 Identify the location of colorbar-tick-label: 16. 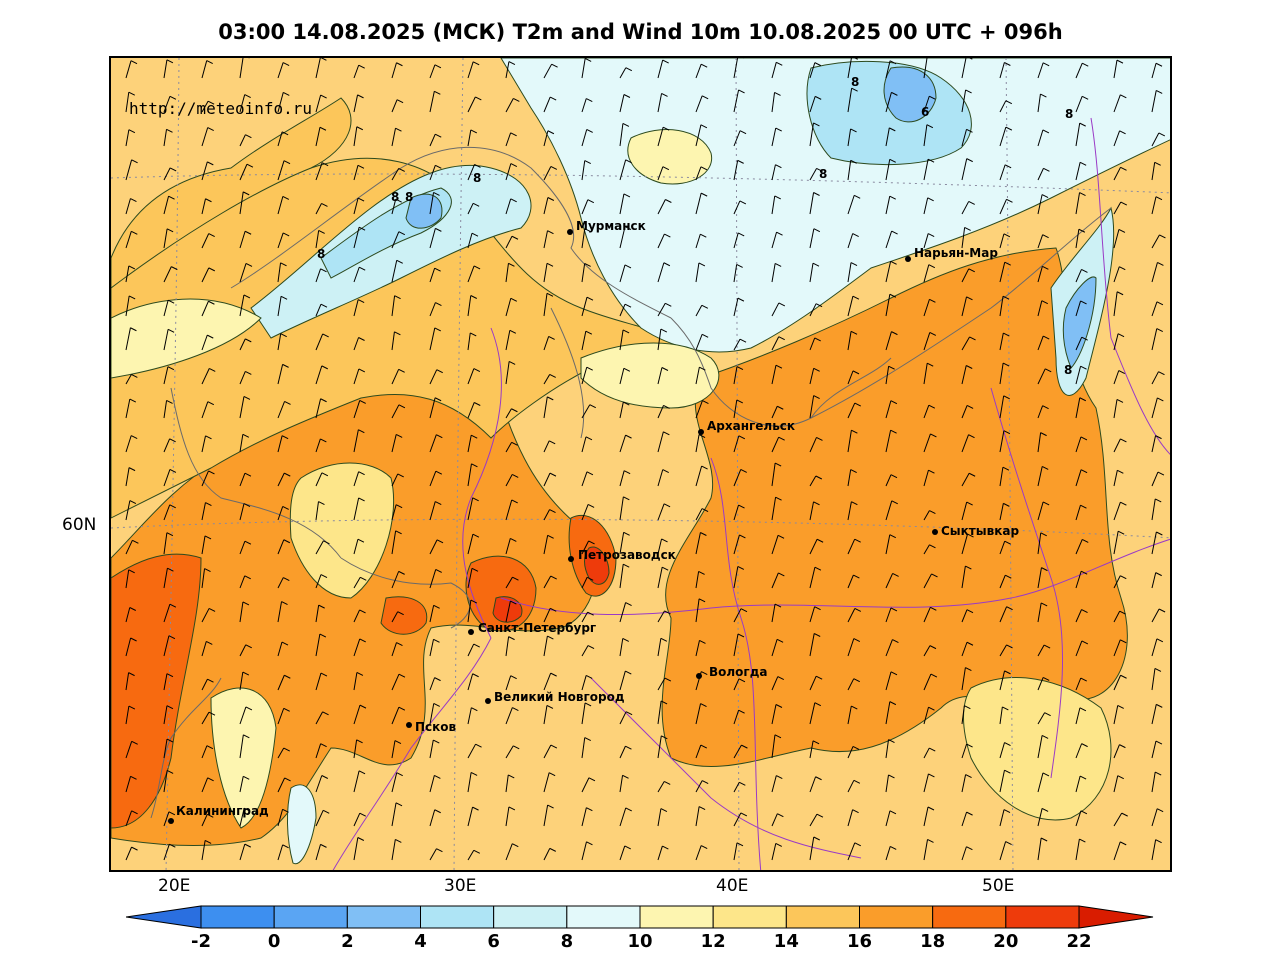
(859, 941).